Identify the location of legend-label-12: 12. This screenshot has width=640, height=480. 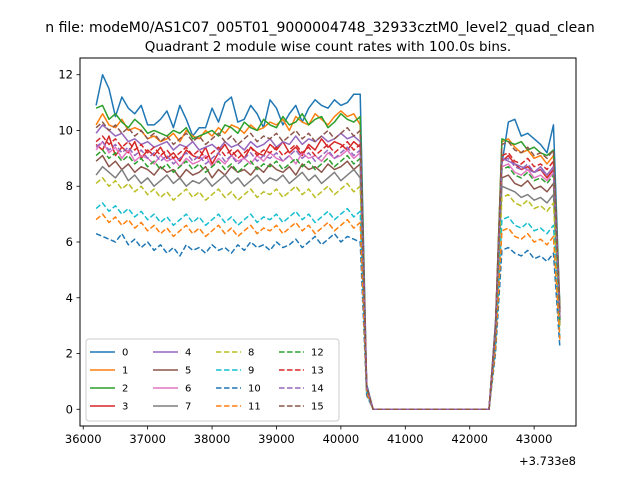
(317, 353).